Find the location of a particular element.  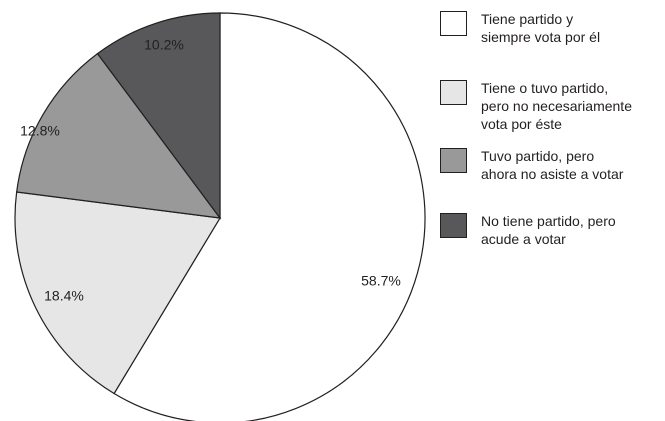

legend-label-4: No tiene partido, pero acude a votar is located at coordinates (548, 230).